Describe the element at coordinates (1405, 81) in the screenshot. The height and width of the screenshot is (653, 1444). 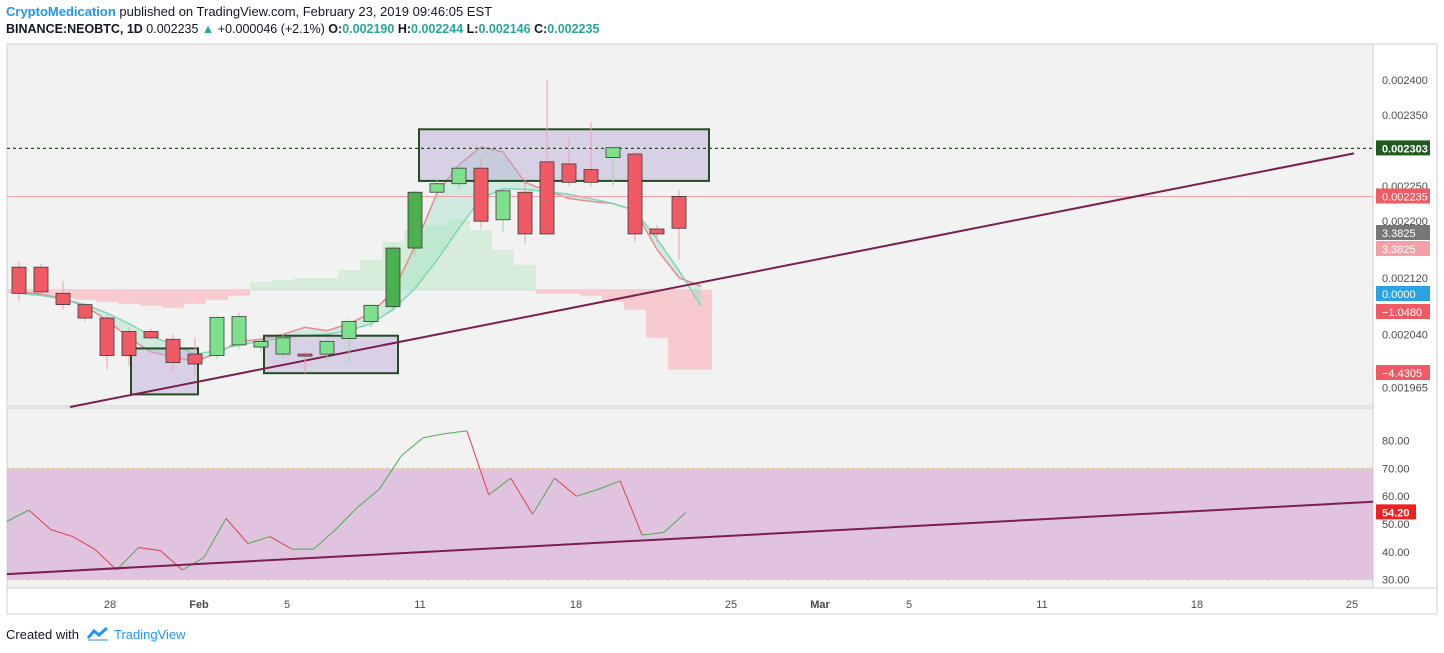
I see `price-tick-label: 0.002400` at that location.